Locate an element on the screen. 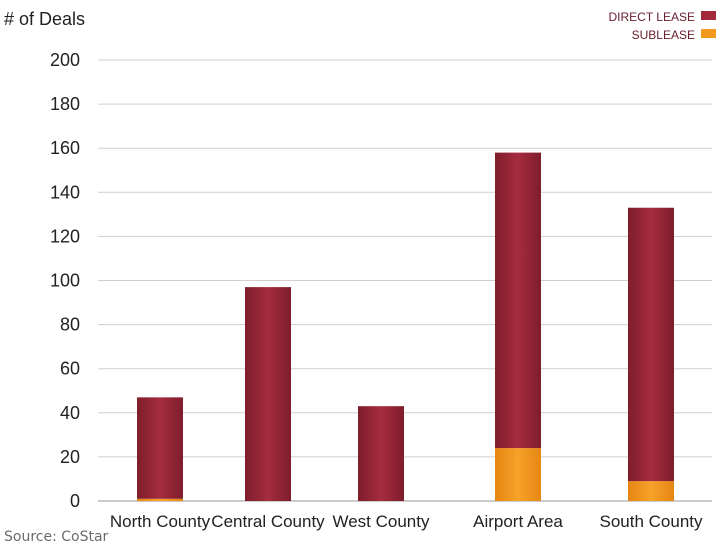 The image size is (718, 555). legend-label: DIRECT LEASE is located at coordinates (652, 17).